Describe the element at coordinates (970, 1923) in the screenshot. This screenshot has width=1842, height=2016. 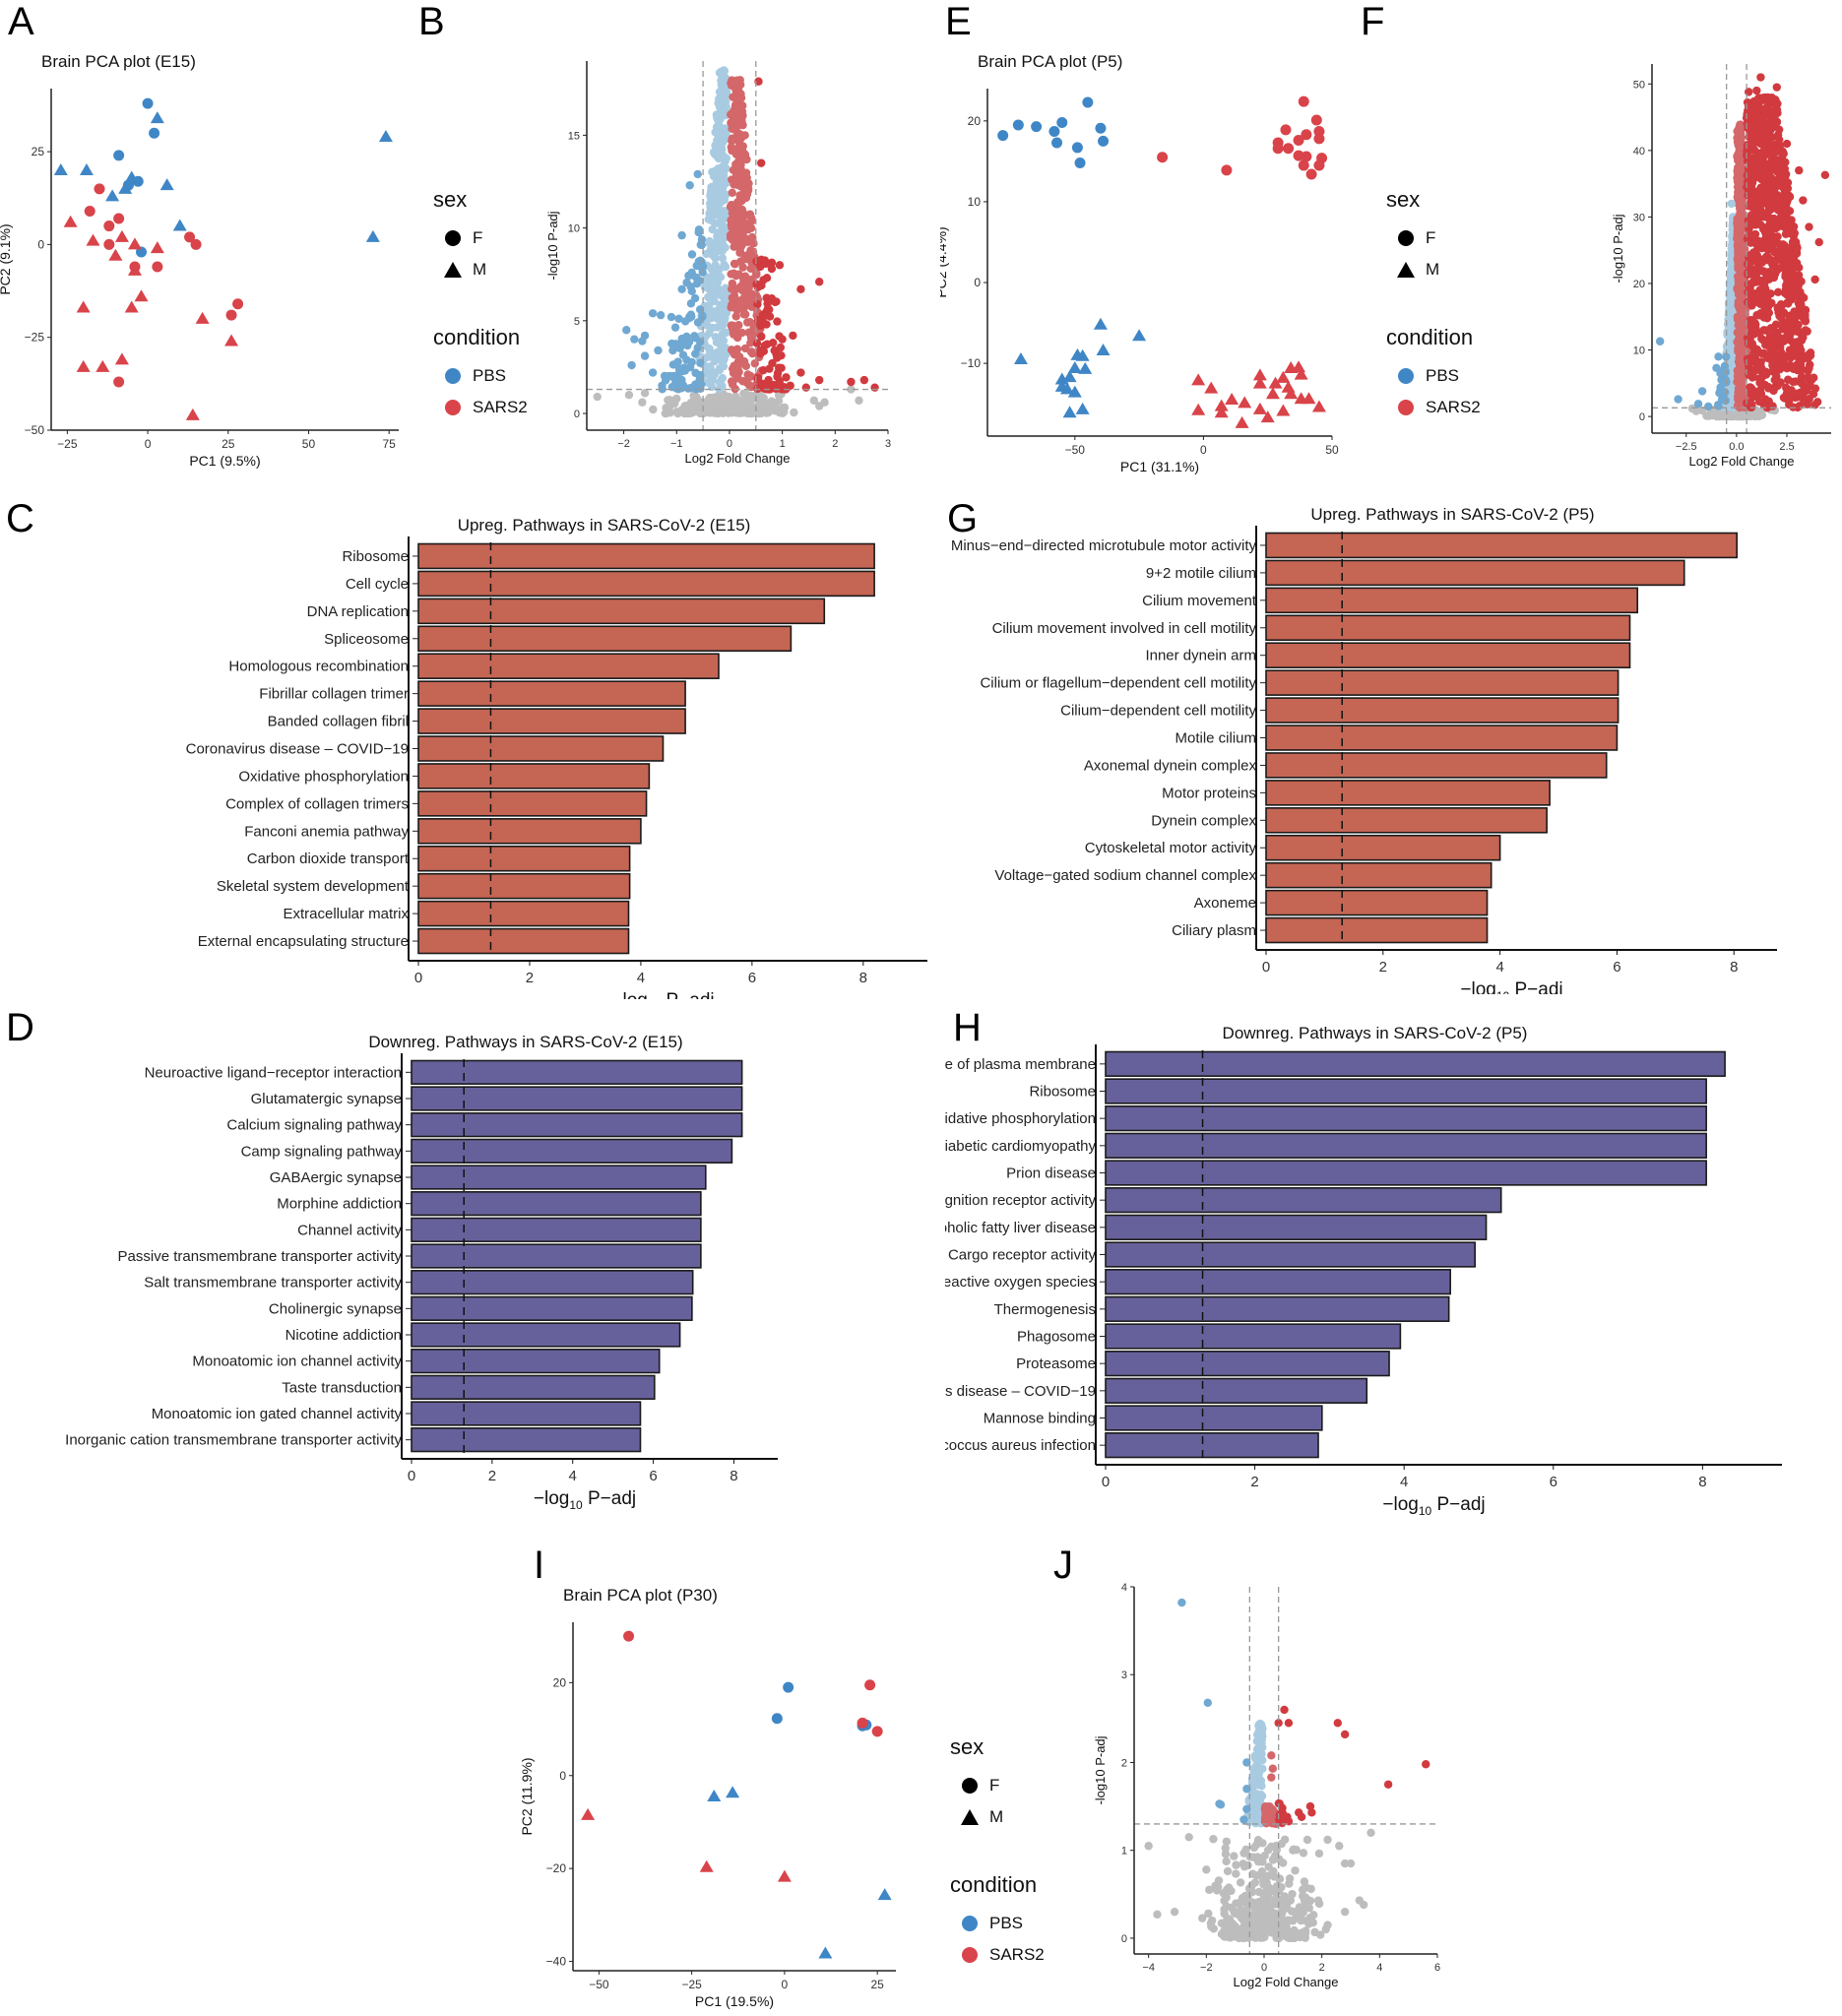
I see `circle-icon` at that location.